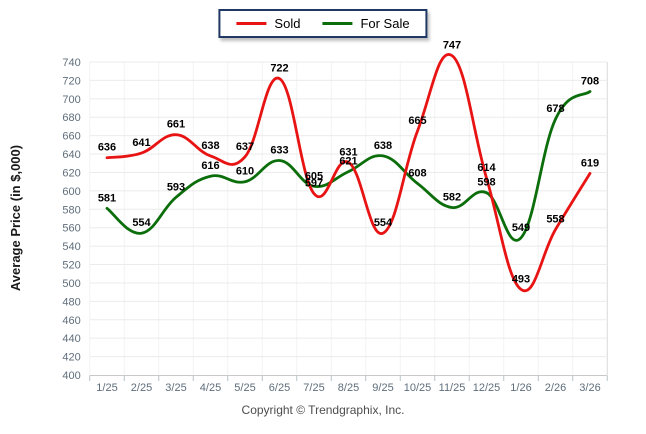 The width and height of the screenshot is (646, 434). Describe the element at coordinates (71, 210) in the screenshot. I see `y-tick-label: 580` at that location.